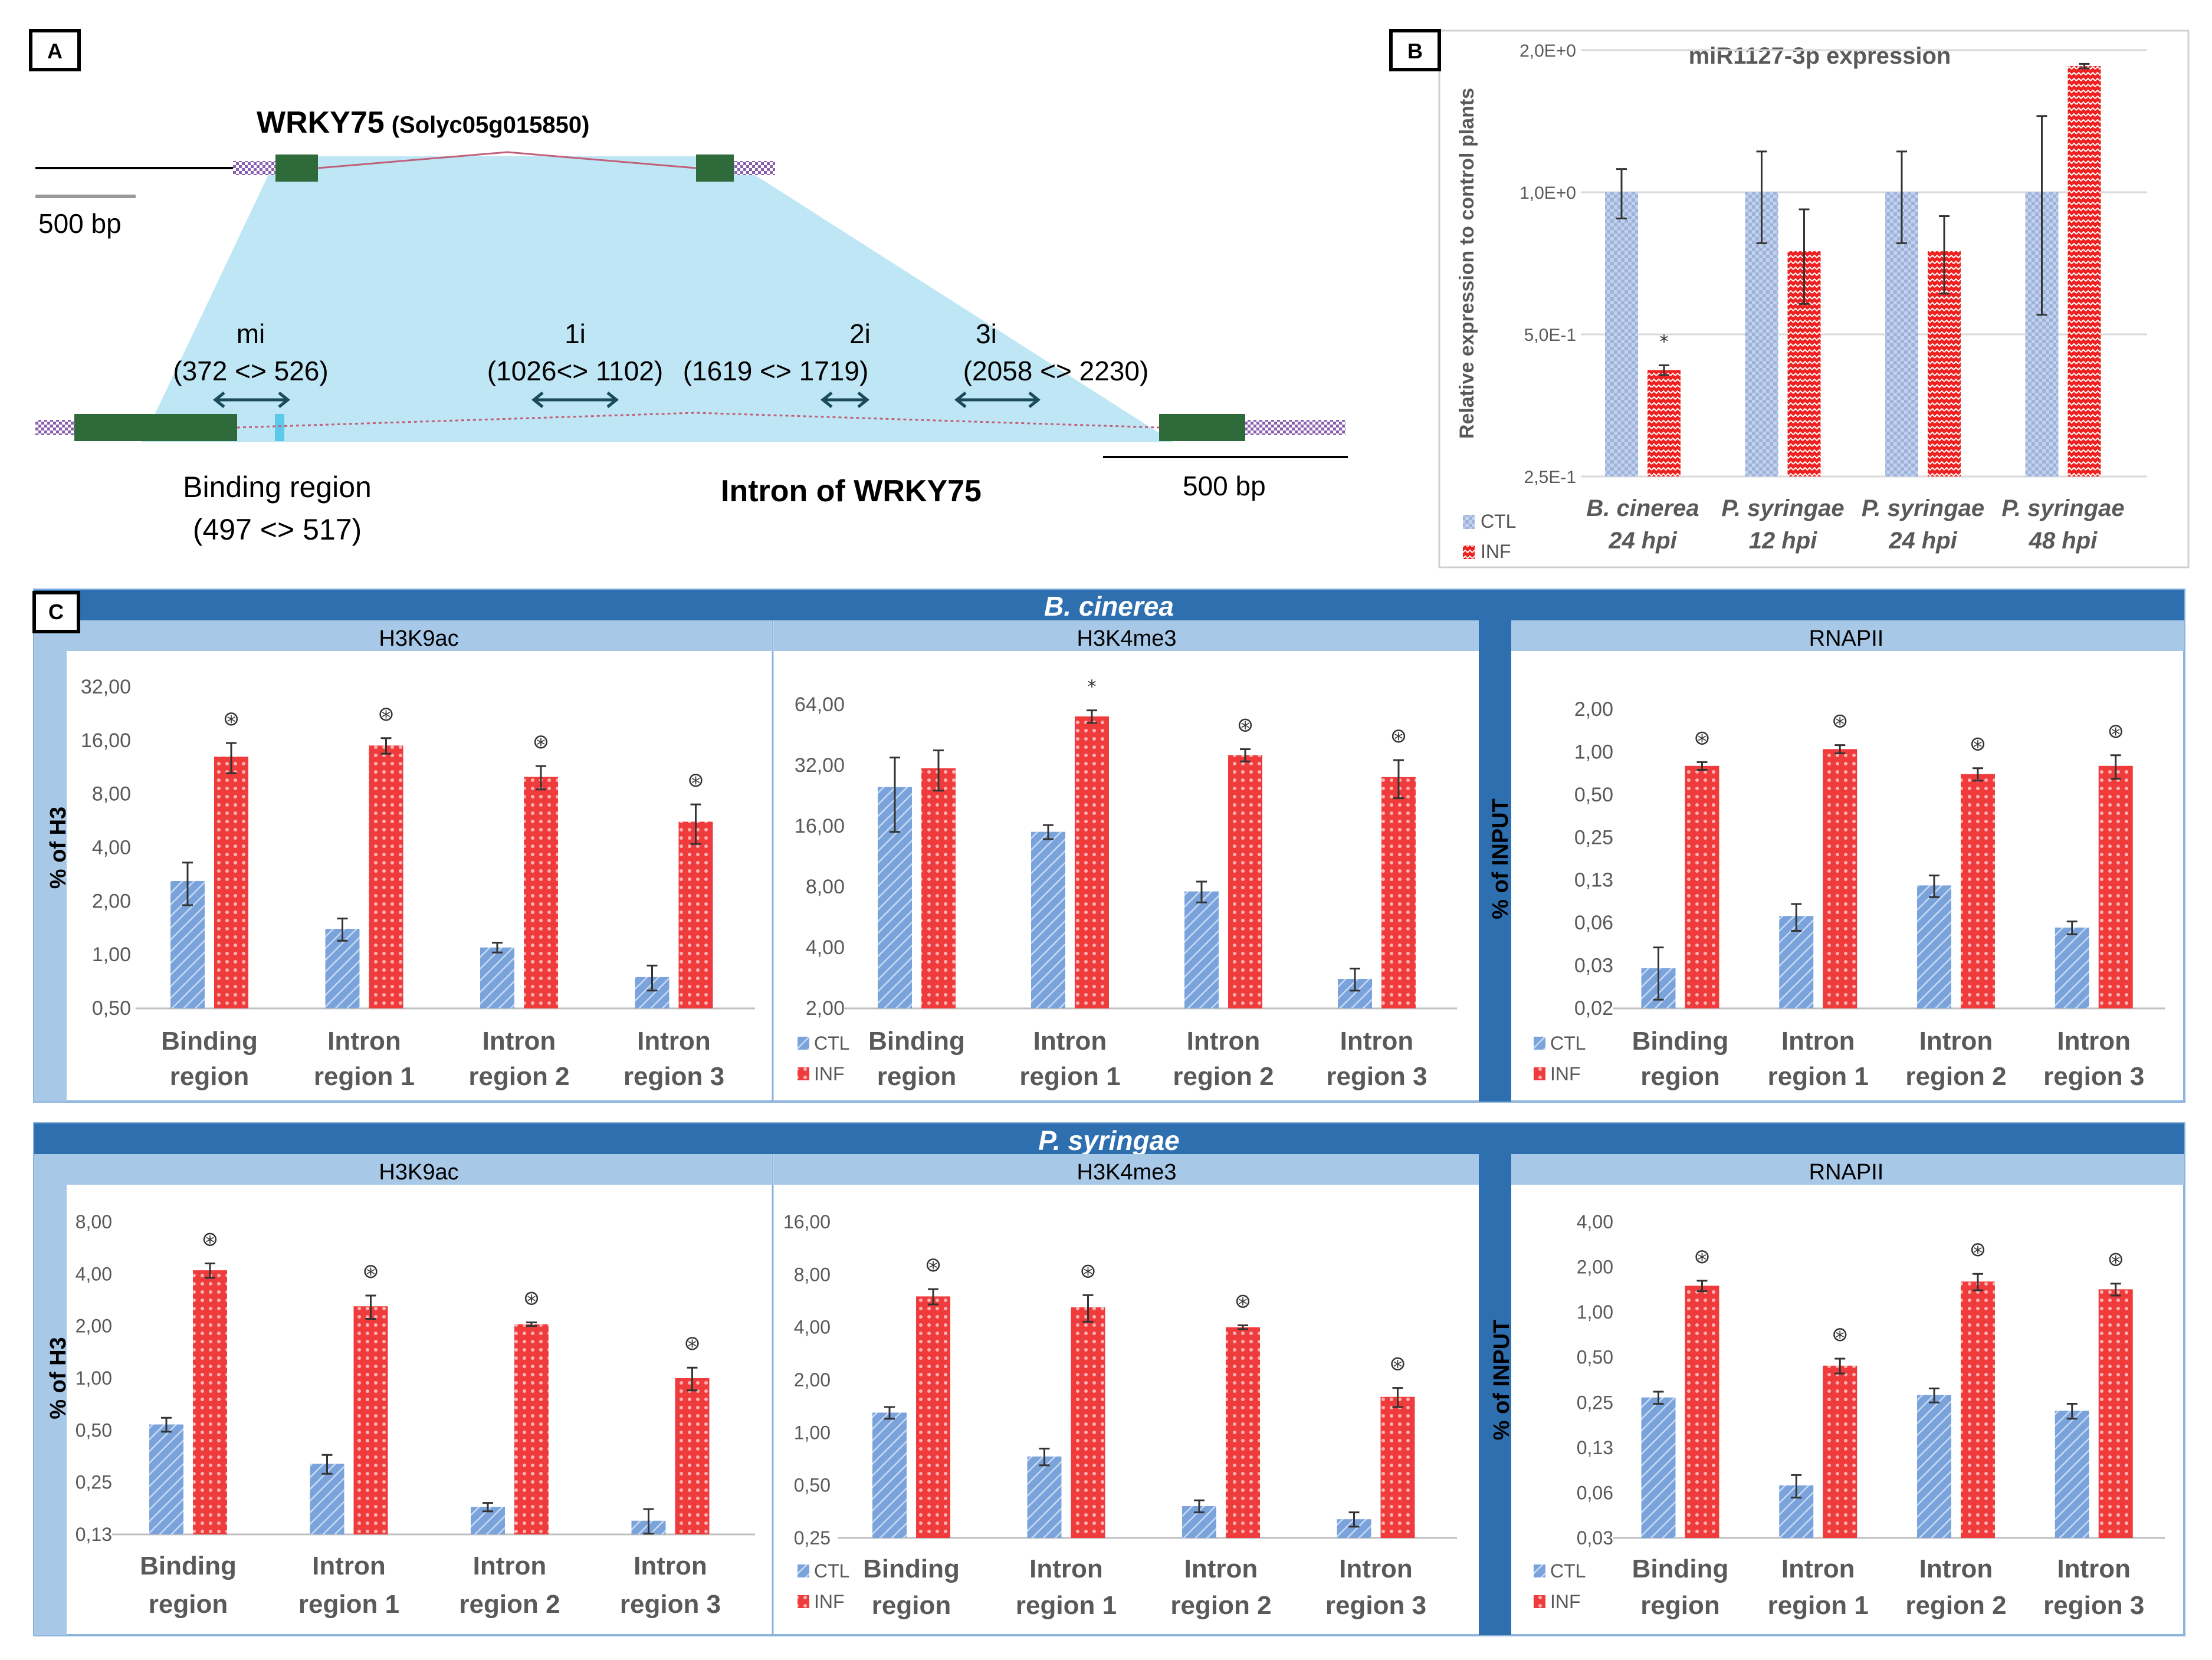  Describe the element at coordinates (423, 123) in the screenshot. I see `gene-name: WRKY75 (Solyc05g015850)` at that location.